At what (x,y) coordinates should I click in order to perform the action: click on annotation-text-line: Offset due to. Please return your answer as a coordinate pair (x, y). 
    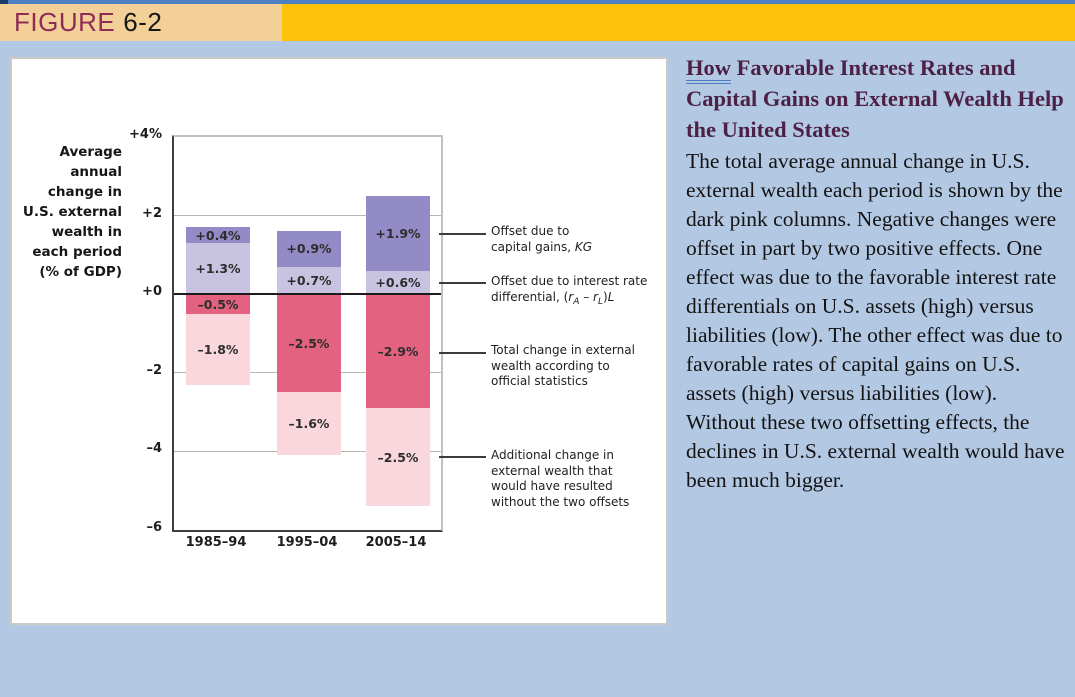
    Looking at the image, I should click on (530, 231).